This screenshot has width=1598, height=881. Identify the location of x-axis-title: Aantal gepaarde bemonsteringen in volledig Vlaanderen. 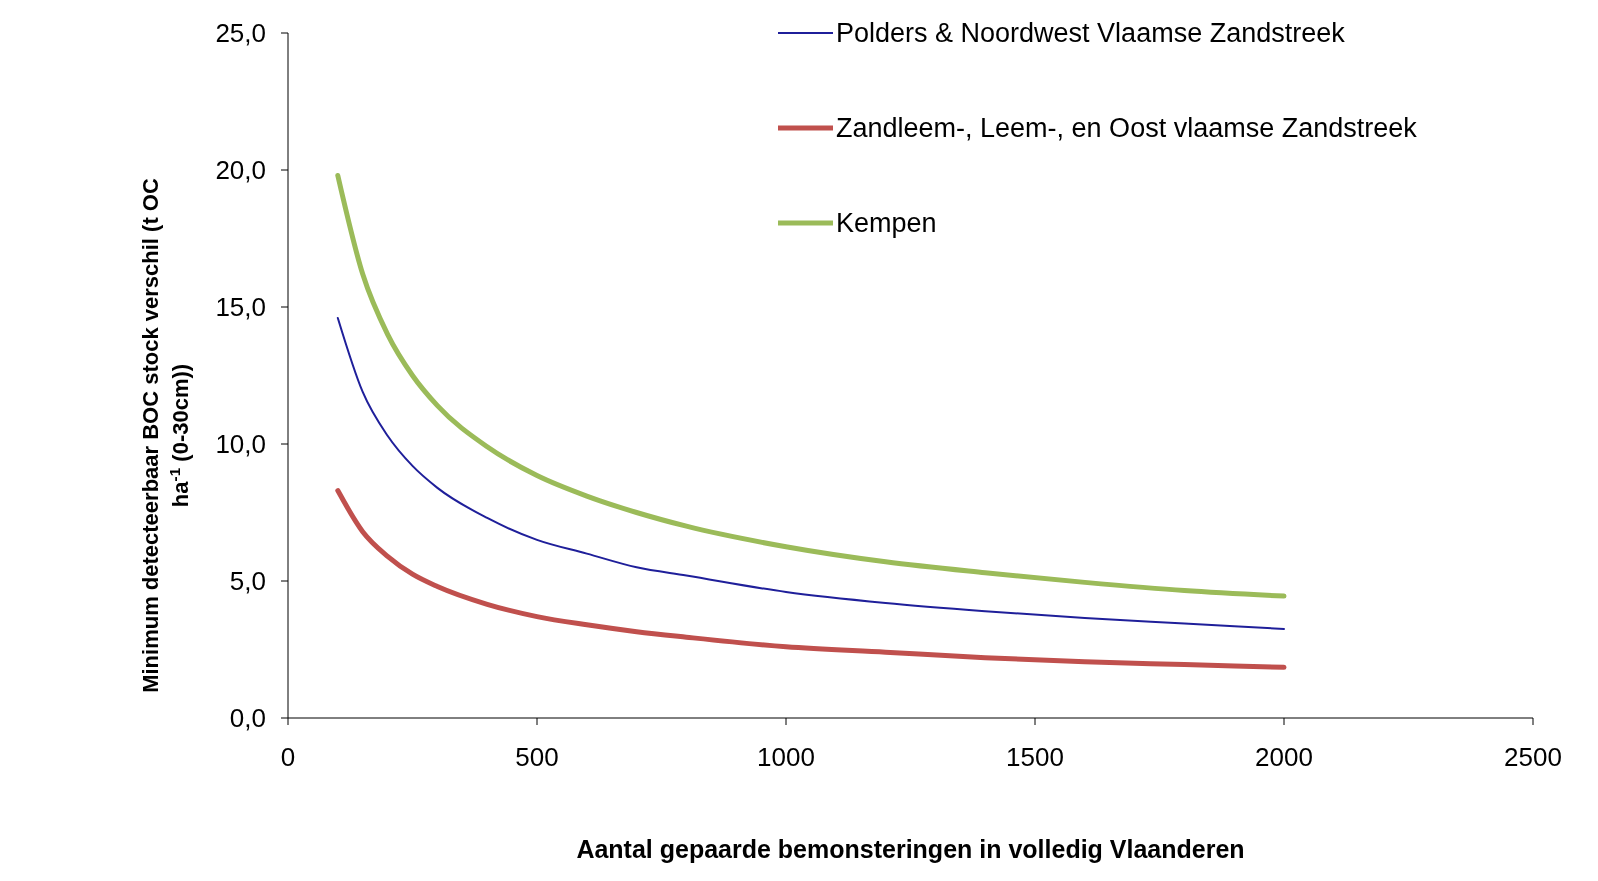
(910, 849).